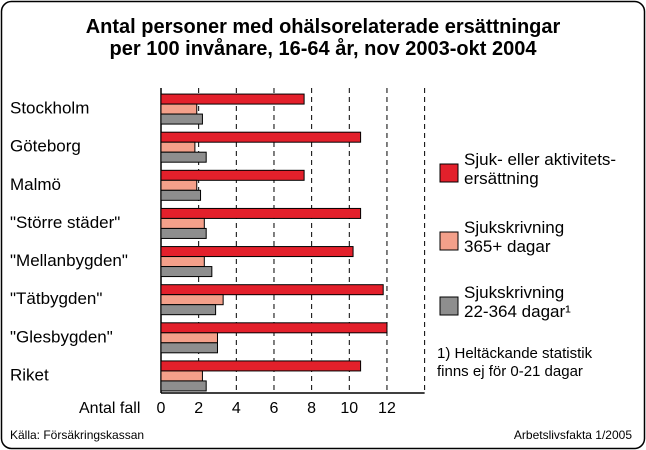 This screenshot has height=450, width=646. I want to click on x-tick-label: 6, so click(274, 408).